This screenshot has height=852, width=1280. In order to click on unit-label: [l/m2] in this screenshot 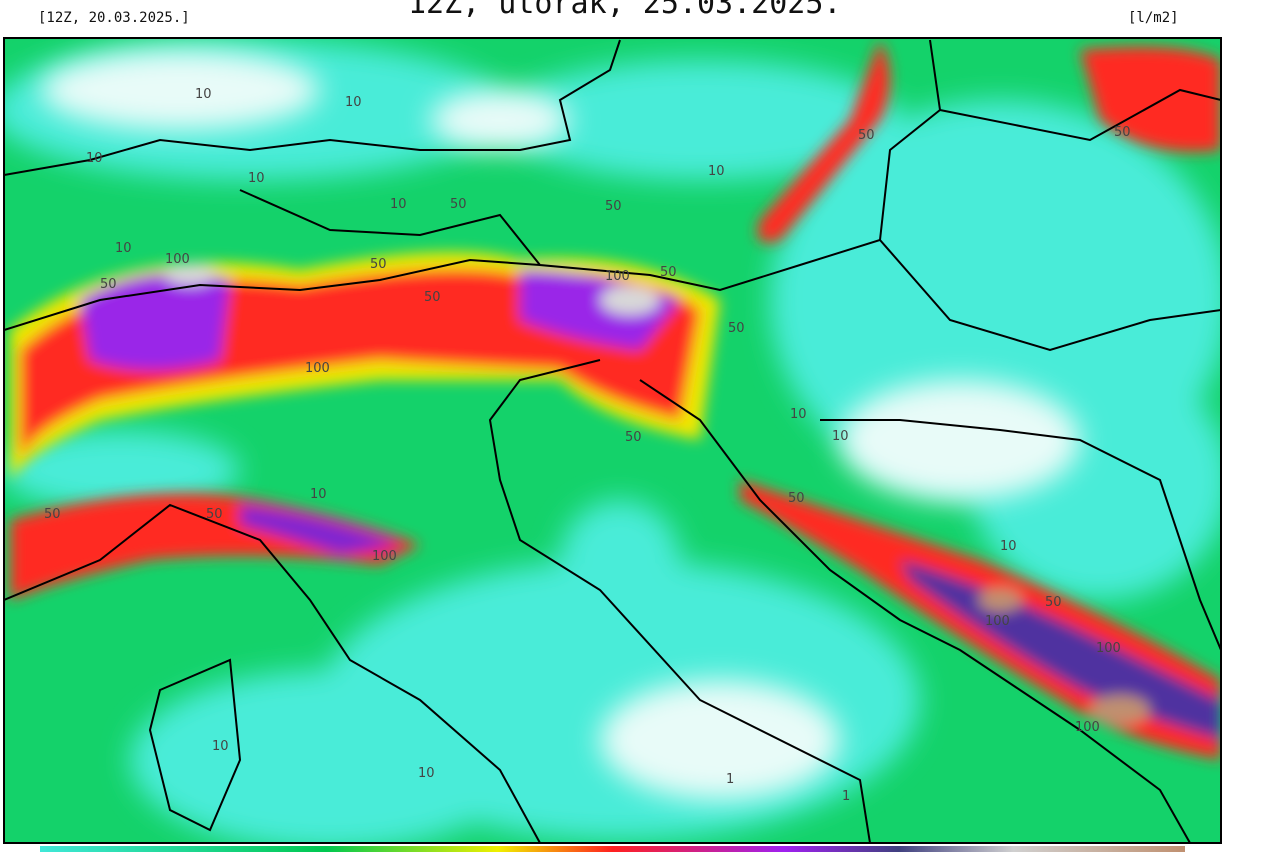, I will do `click(1153, 18)`.